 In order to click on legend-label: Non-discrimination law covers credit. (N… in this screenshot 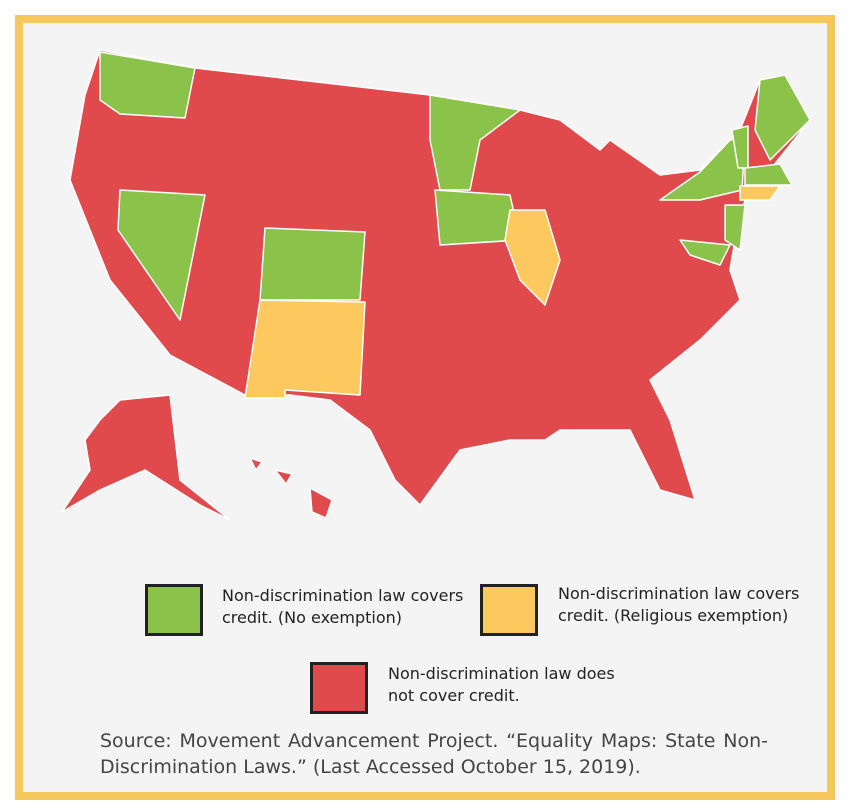, I will do `click(343, 606)`.